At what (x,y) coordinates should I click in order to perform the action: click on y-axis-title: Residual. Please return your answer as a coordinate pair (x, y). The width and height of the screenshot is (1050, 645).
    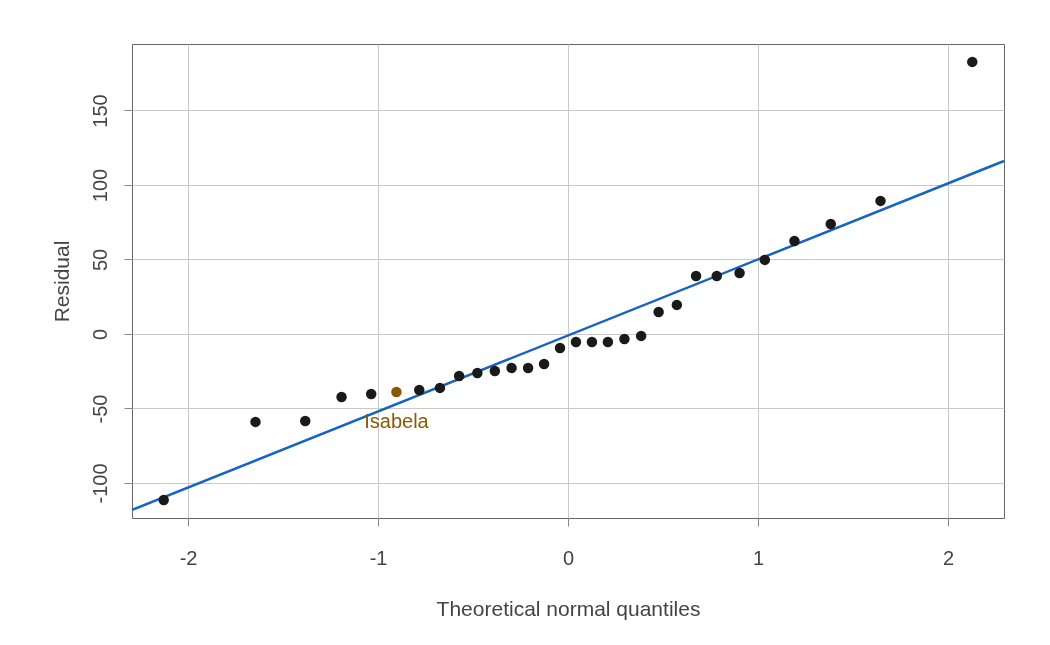
    Looking at the image, I should click on (61, 281).